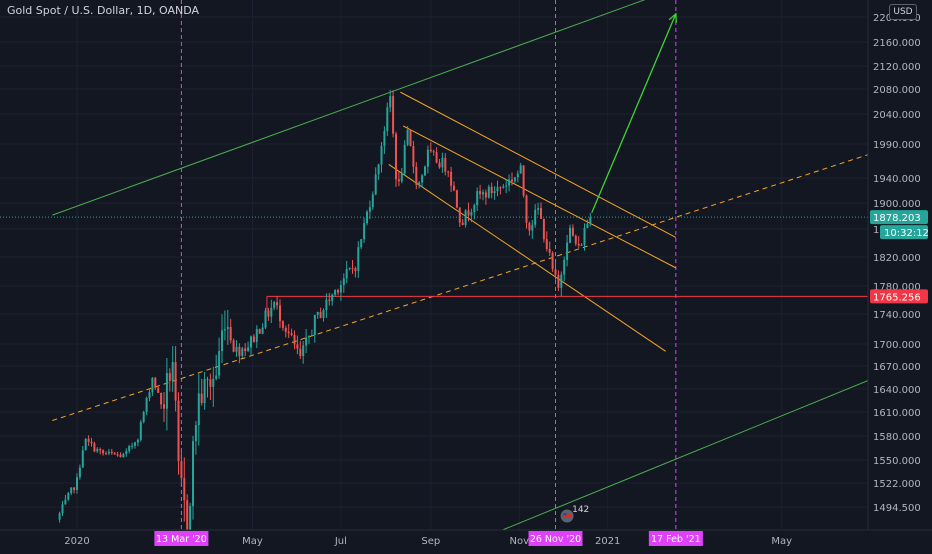 Image resolution: width=932 pixels, height=554 pixels. Describe the element at coordinates (897, 437) in the screenshot. I see `price-tick-label: 1580.000` at that location.